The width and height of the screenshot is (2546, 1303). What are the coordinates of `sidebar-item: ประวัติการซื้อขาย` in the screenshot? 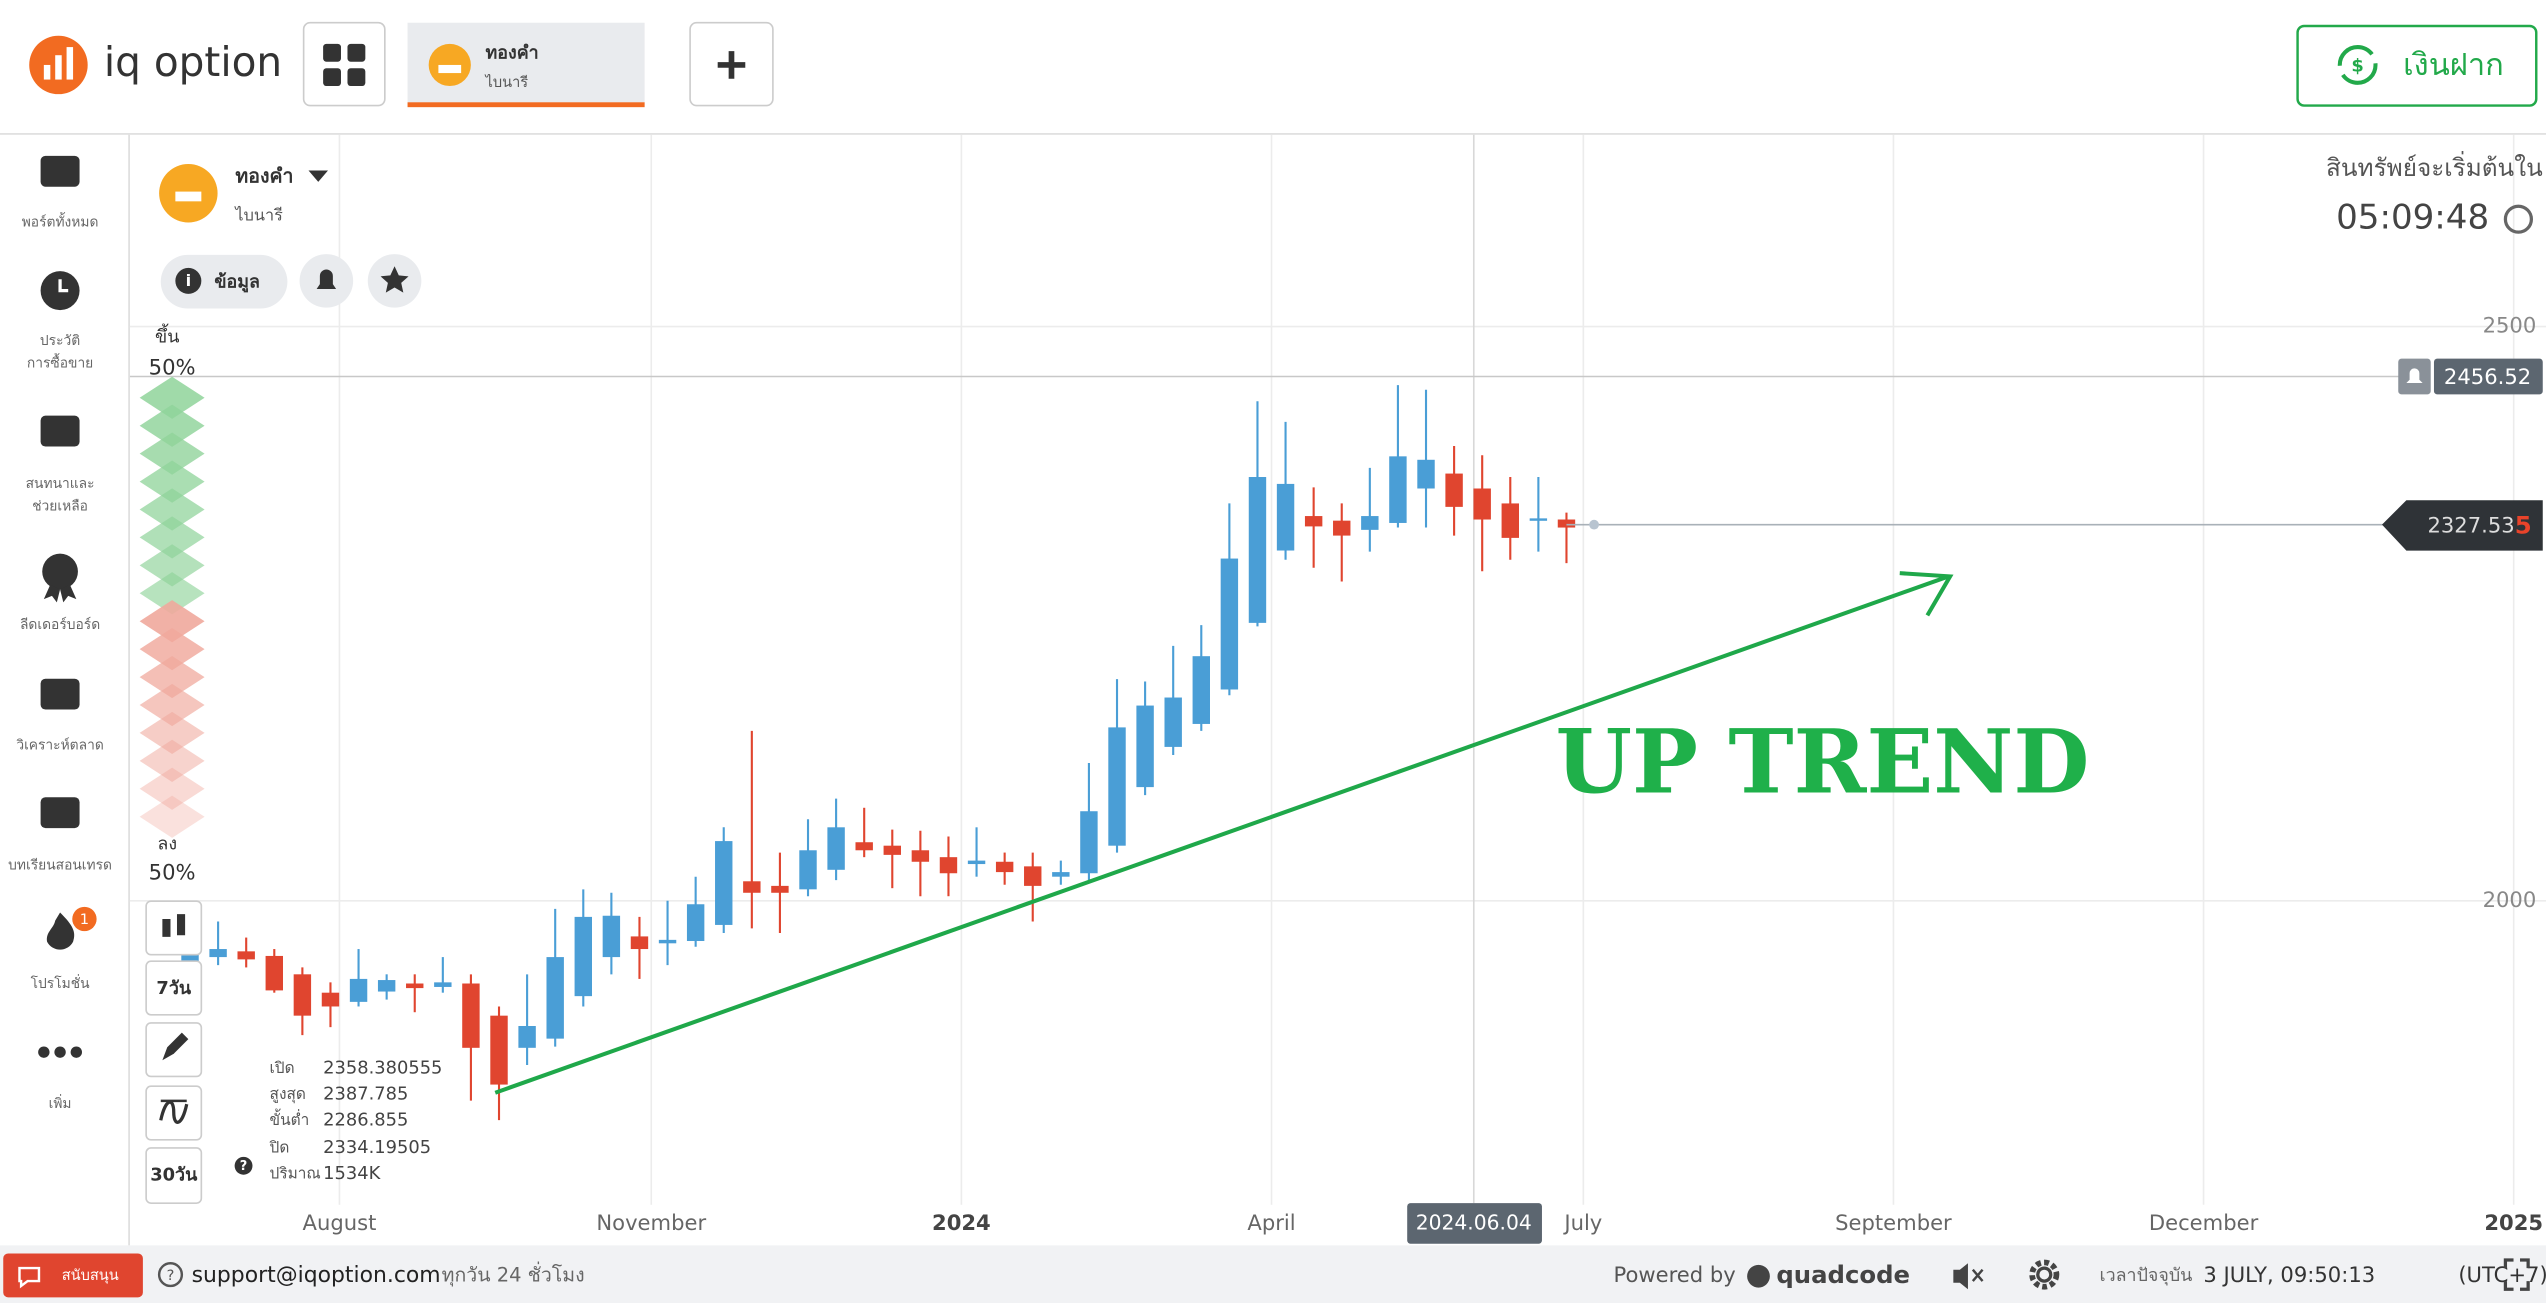 It's located at (60, 321).